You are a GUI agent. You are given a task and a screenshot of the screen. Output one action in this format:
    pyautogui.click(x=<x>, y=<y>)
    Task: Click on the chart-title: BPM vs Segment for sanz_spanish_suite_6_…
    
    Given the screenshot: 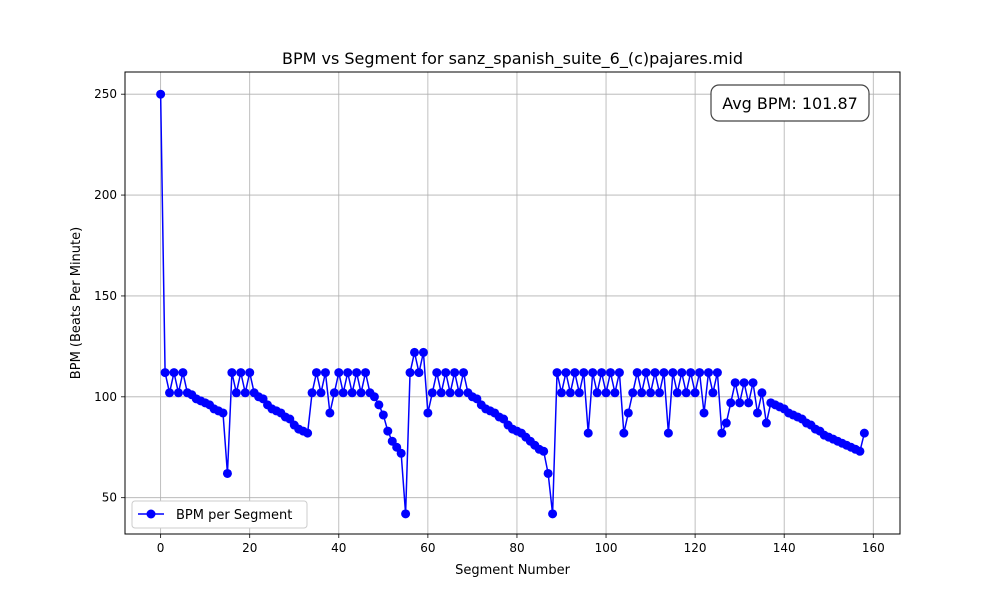 What is the action you would take?
    pyautogui.click(x=512, y=59)
    